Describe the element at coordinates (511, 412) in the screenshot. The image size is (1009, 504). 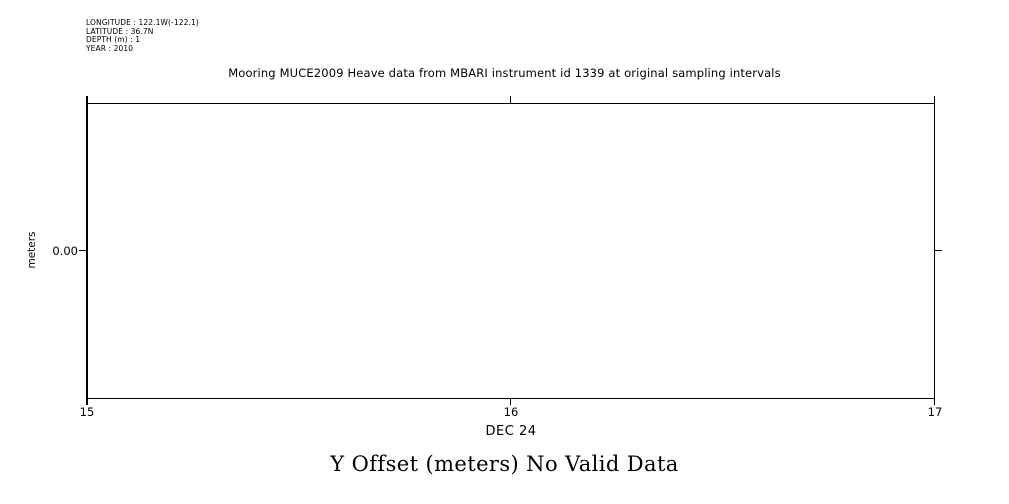
I see `x-tick-label-16: 16` at that location.